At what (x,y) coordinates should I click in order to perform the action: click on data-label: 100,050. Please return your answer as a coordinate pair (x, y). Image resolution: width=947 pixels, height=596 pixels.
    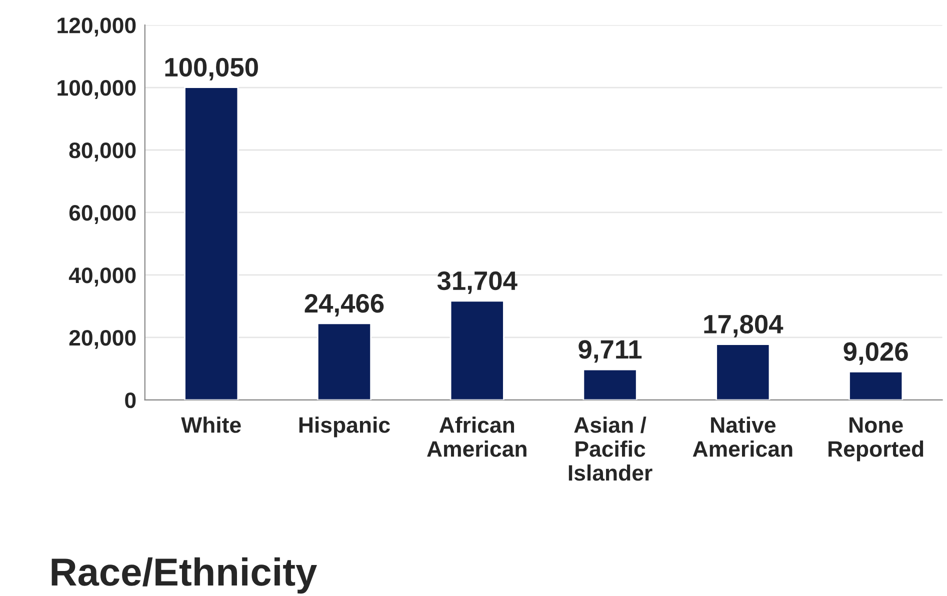
    Looking at the image, I should click on (211, 69).